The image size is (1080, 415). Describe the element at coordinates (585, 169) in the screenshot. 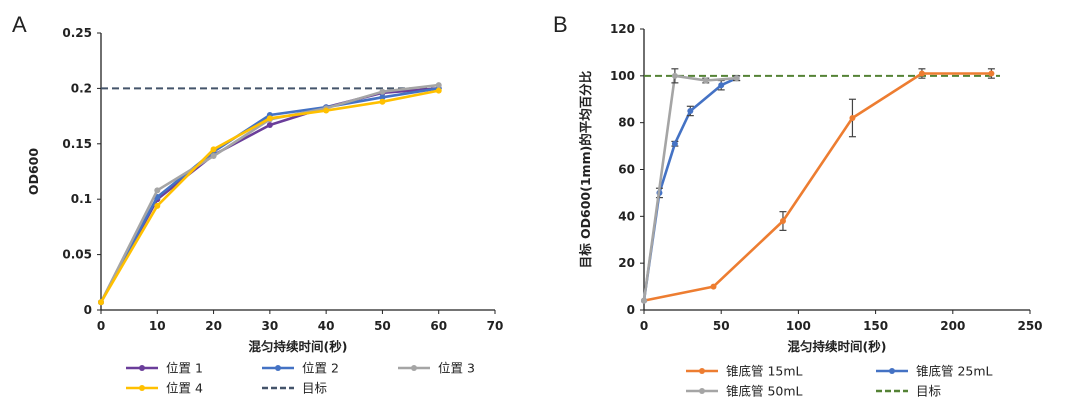

I see `y-axis-title: 目标 OD600(1mm)的平均百分比` at that location.